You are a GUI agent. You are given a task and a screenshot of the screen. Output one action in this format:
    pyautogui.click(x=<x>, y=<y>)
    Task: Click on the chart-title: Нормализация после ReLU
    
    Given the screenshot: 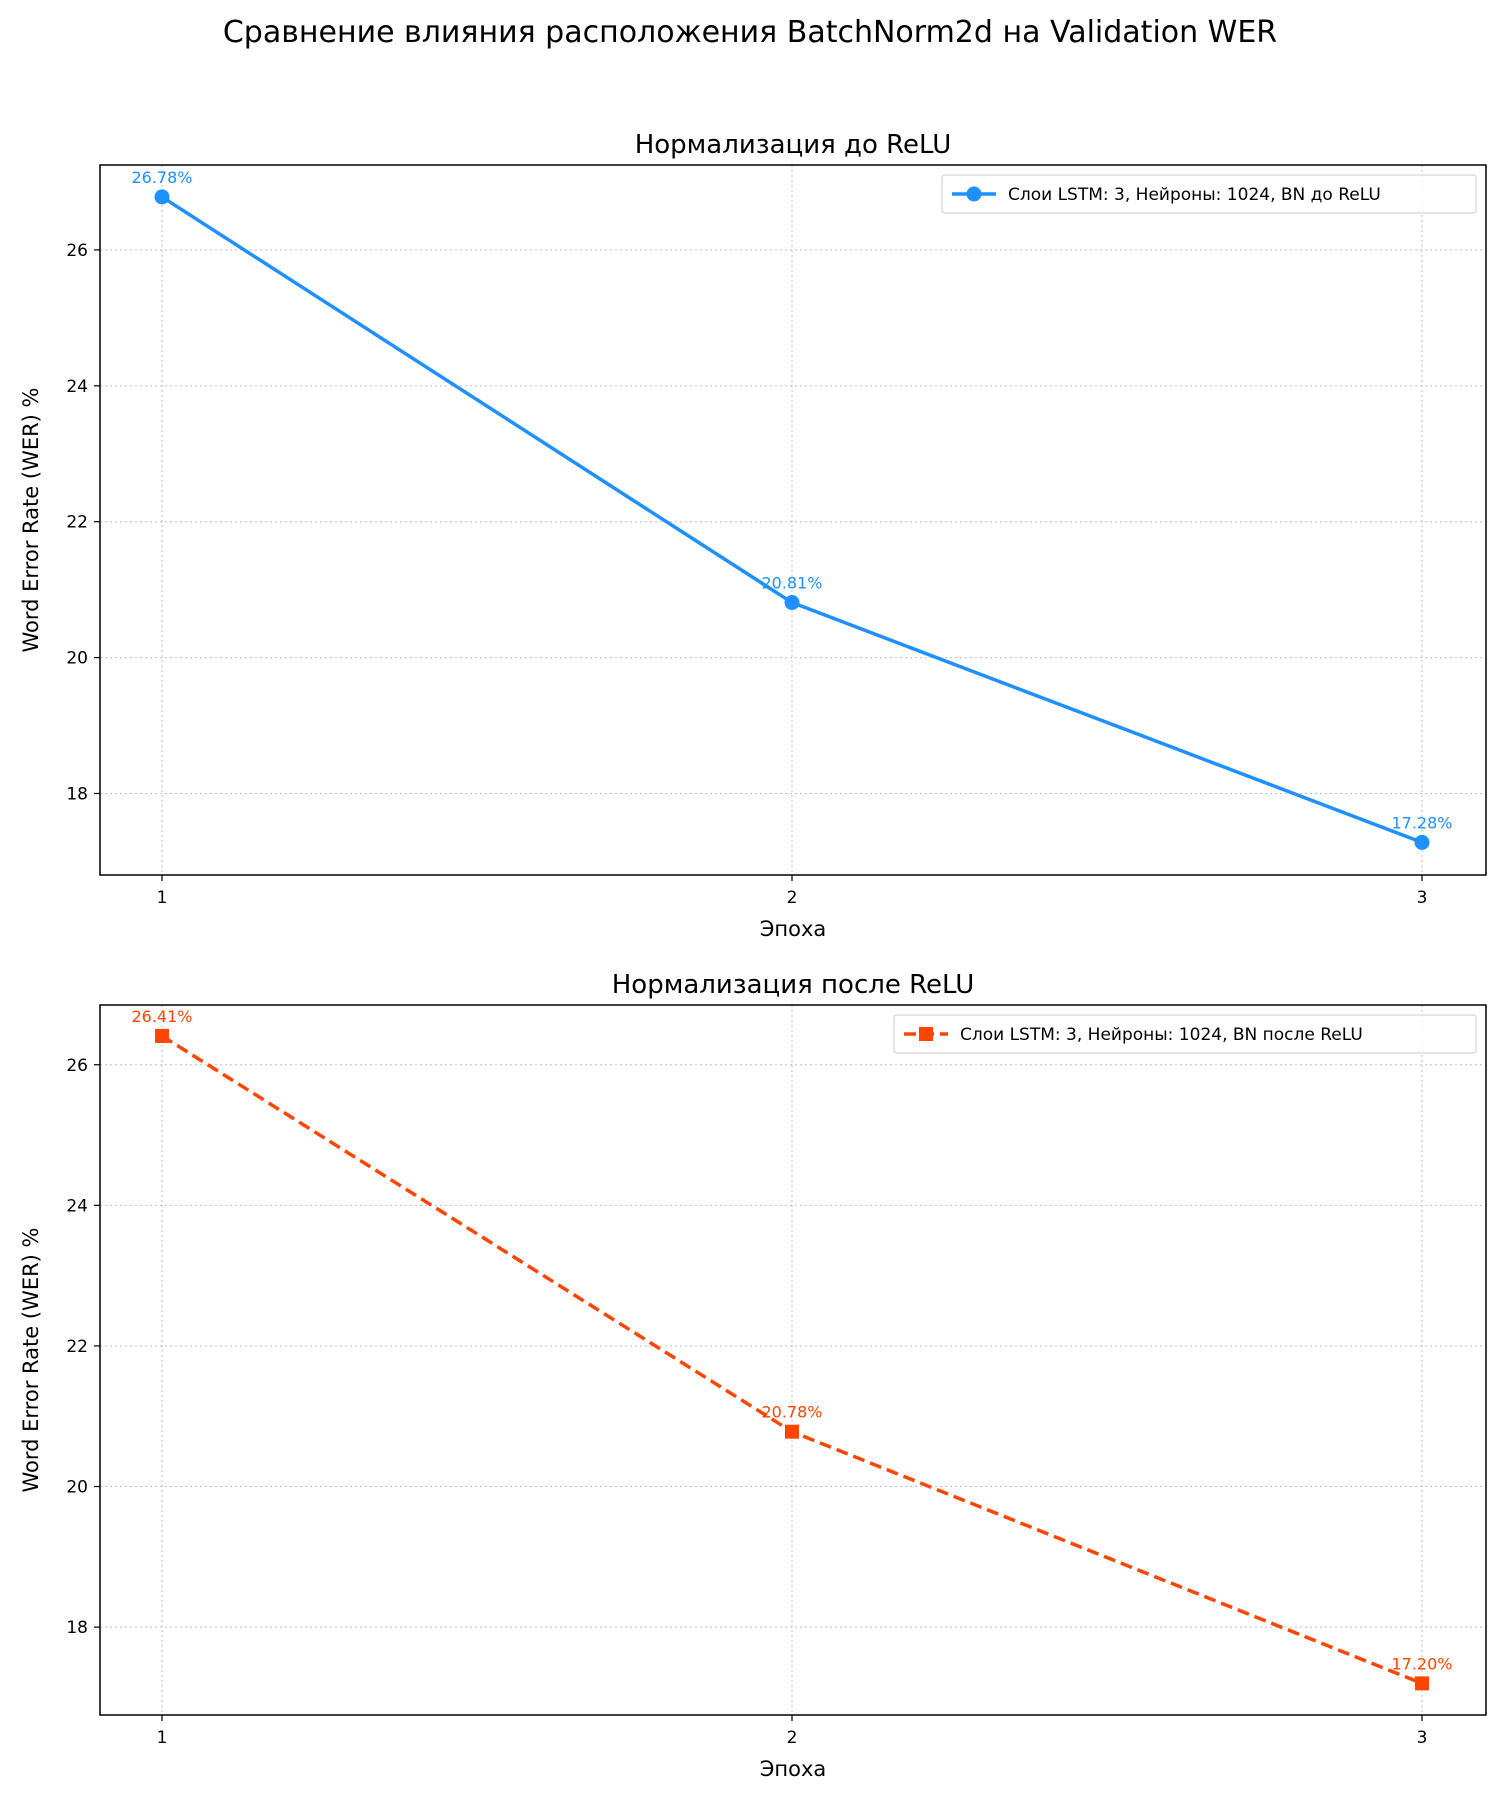 What is the action you would take?
    pyautogui.click(x=793, y=985)
    